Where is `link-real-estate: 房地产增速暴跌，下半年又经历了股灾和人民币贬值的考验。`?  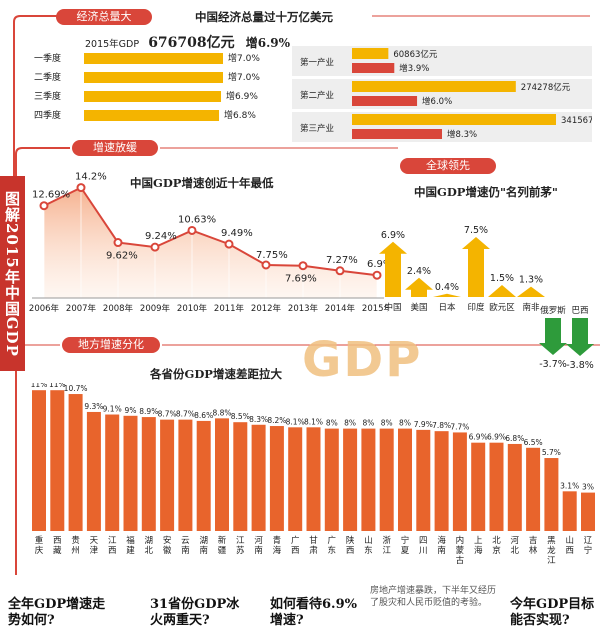
link-real-estate: 房地产增速暴跌，下半年又经历了股灾和人民币贬值的考验。 is located at coordinates (433, 597).